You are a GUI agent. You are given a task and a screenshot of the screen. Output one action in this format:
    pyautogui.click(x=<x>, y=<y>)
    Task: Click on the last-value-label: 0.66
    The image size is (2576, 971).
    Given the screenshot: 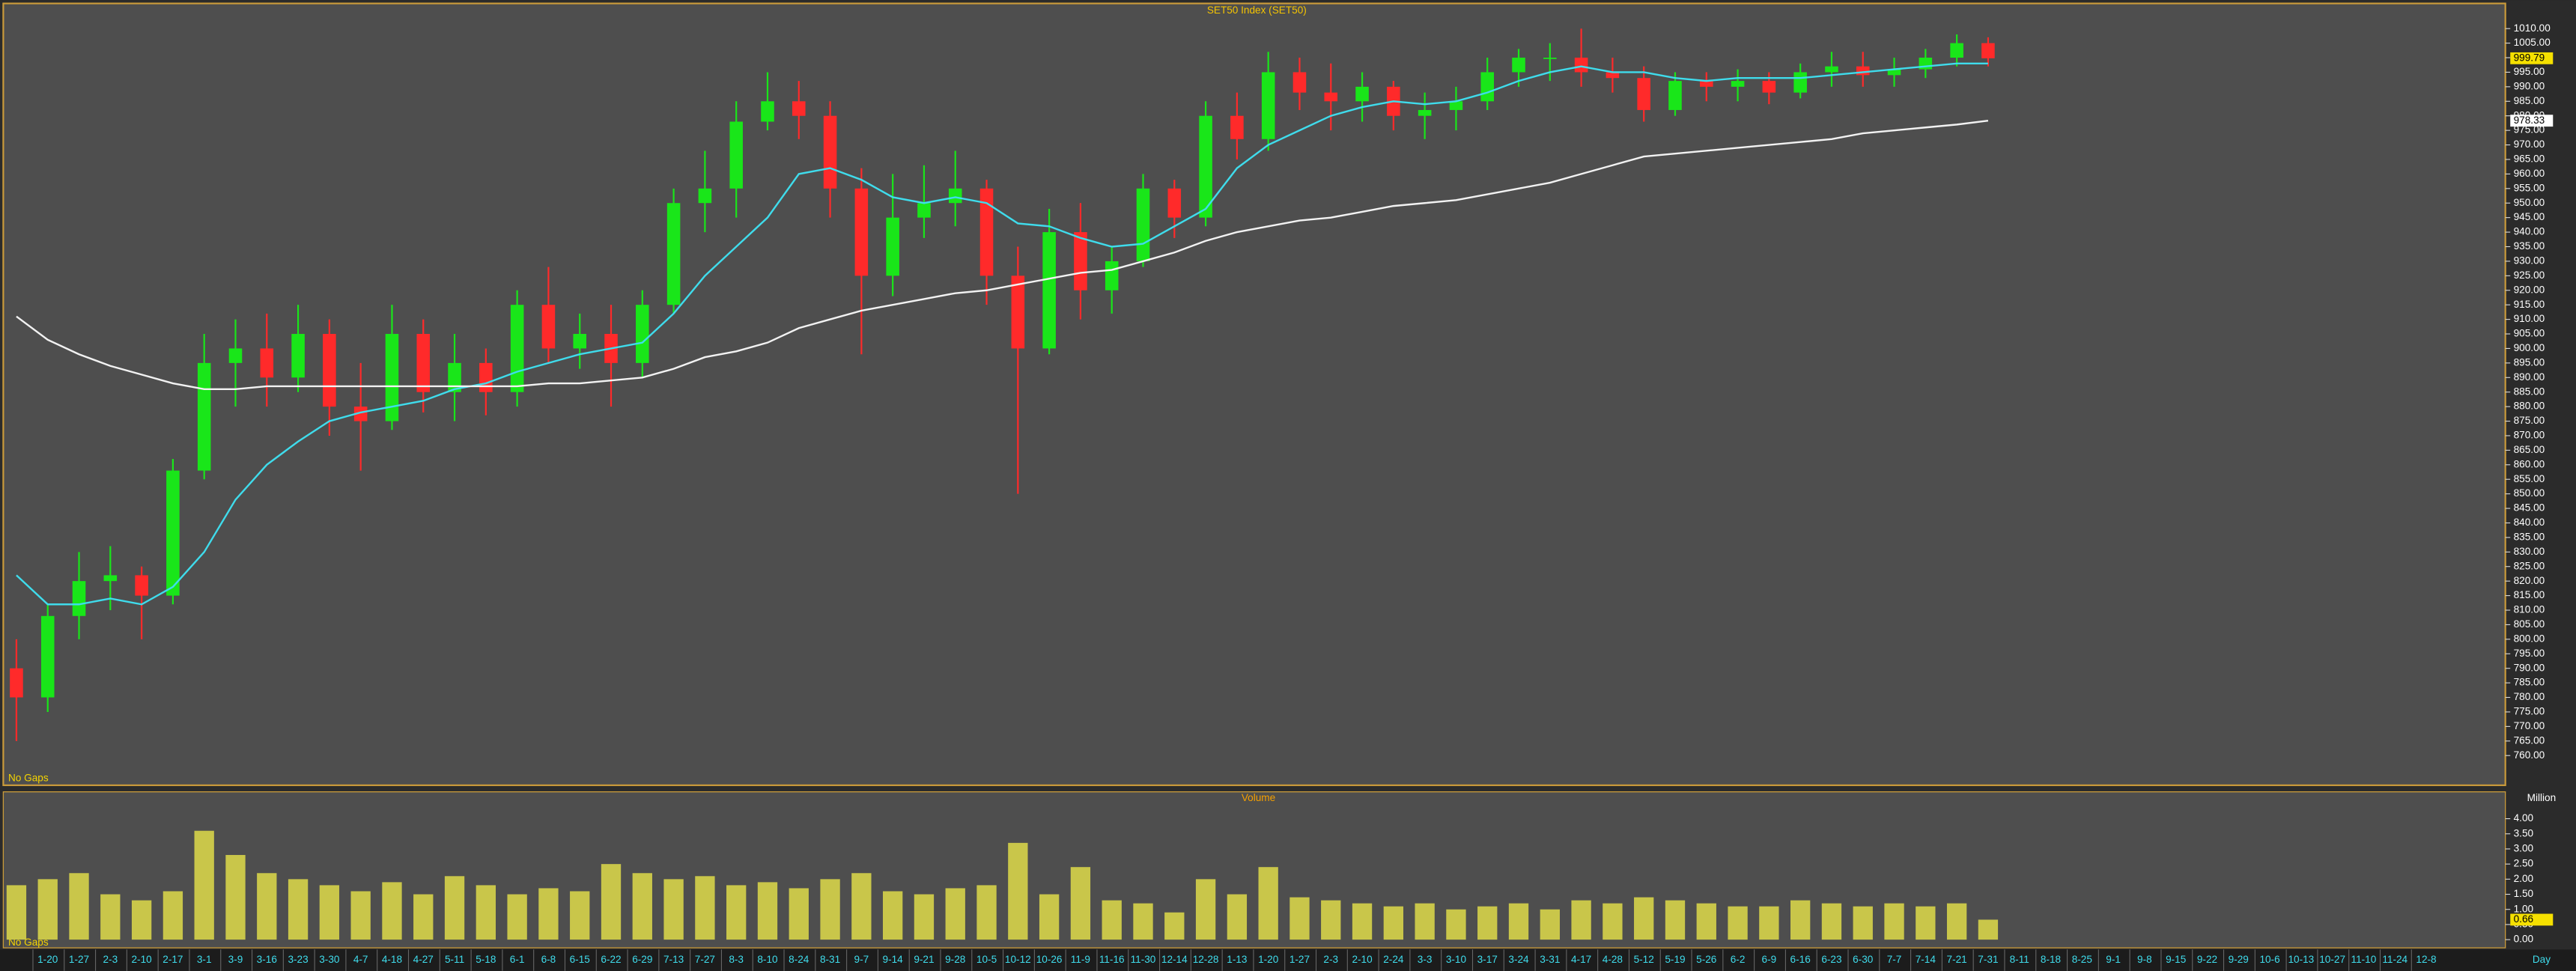 What is the action you would take?
    pyautogui.click(x=2523, y=919)
    